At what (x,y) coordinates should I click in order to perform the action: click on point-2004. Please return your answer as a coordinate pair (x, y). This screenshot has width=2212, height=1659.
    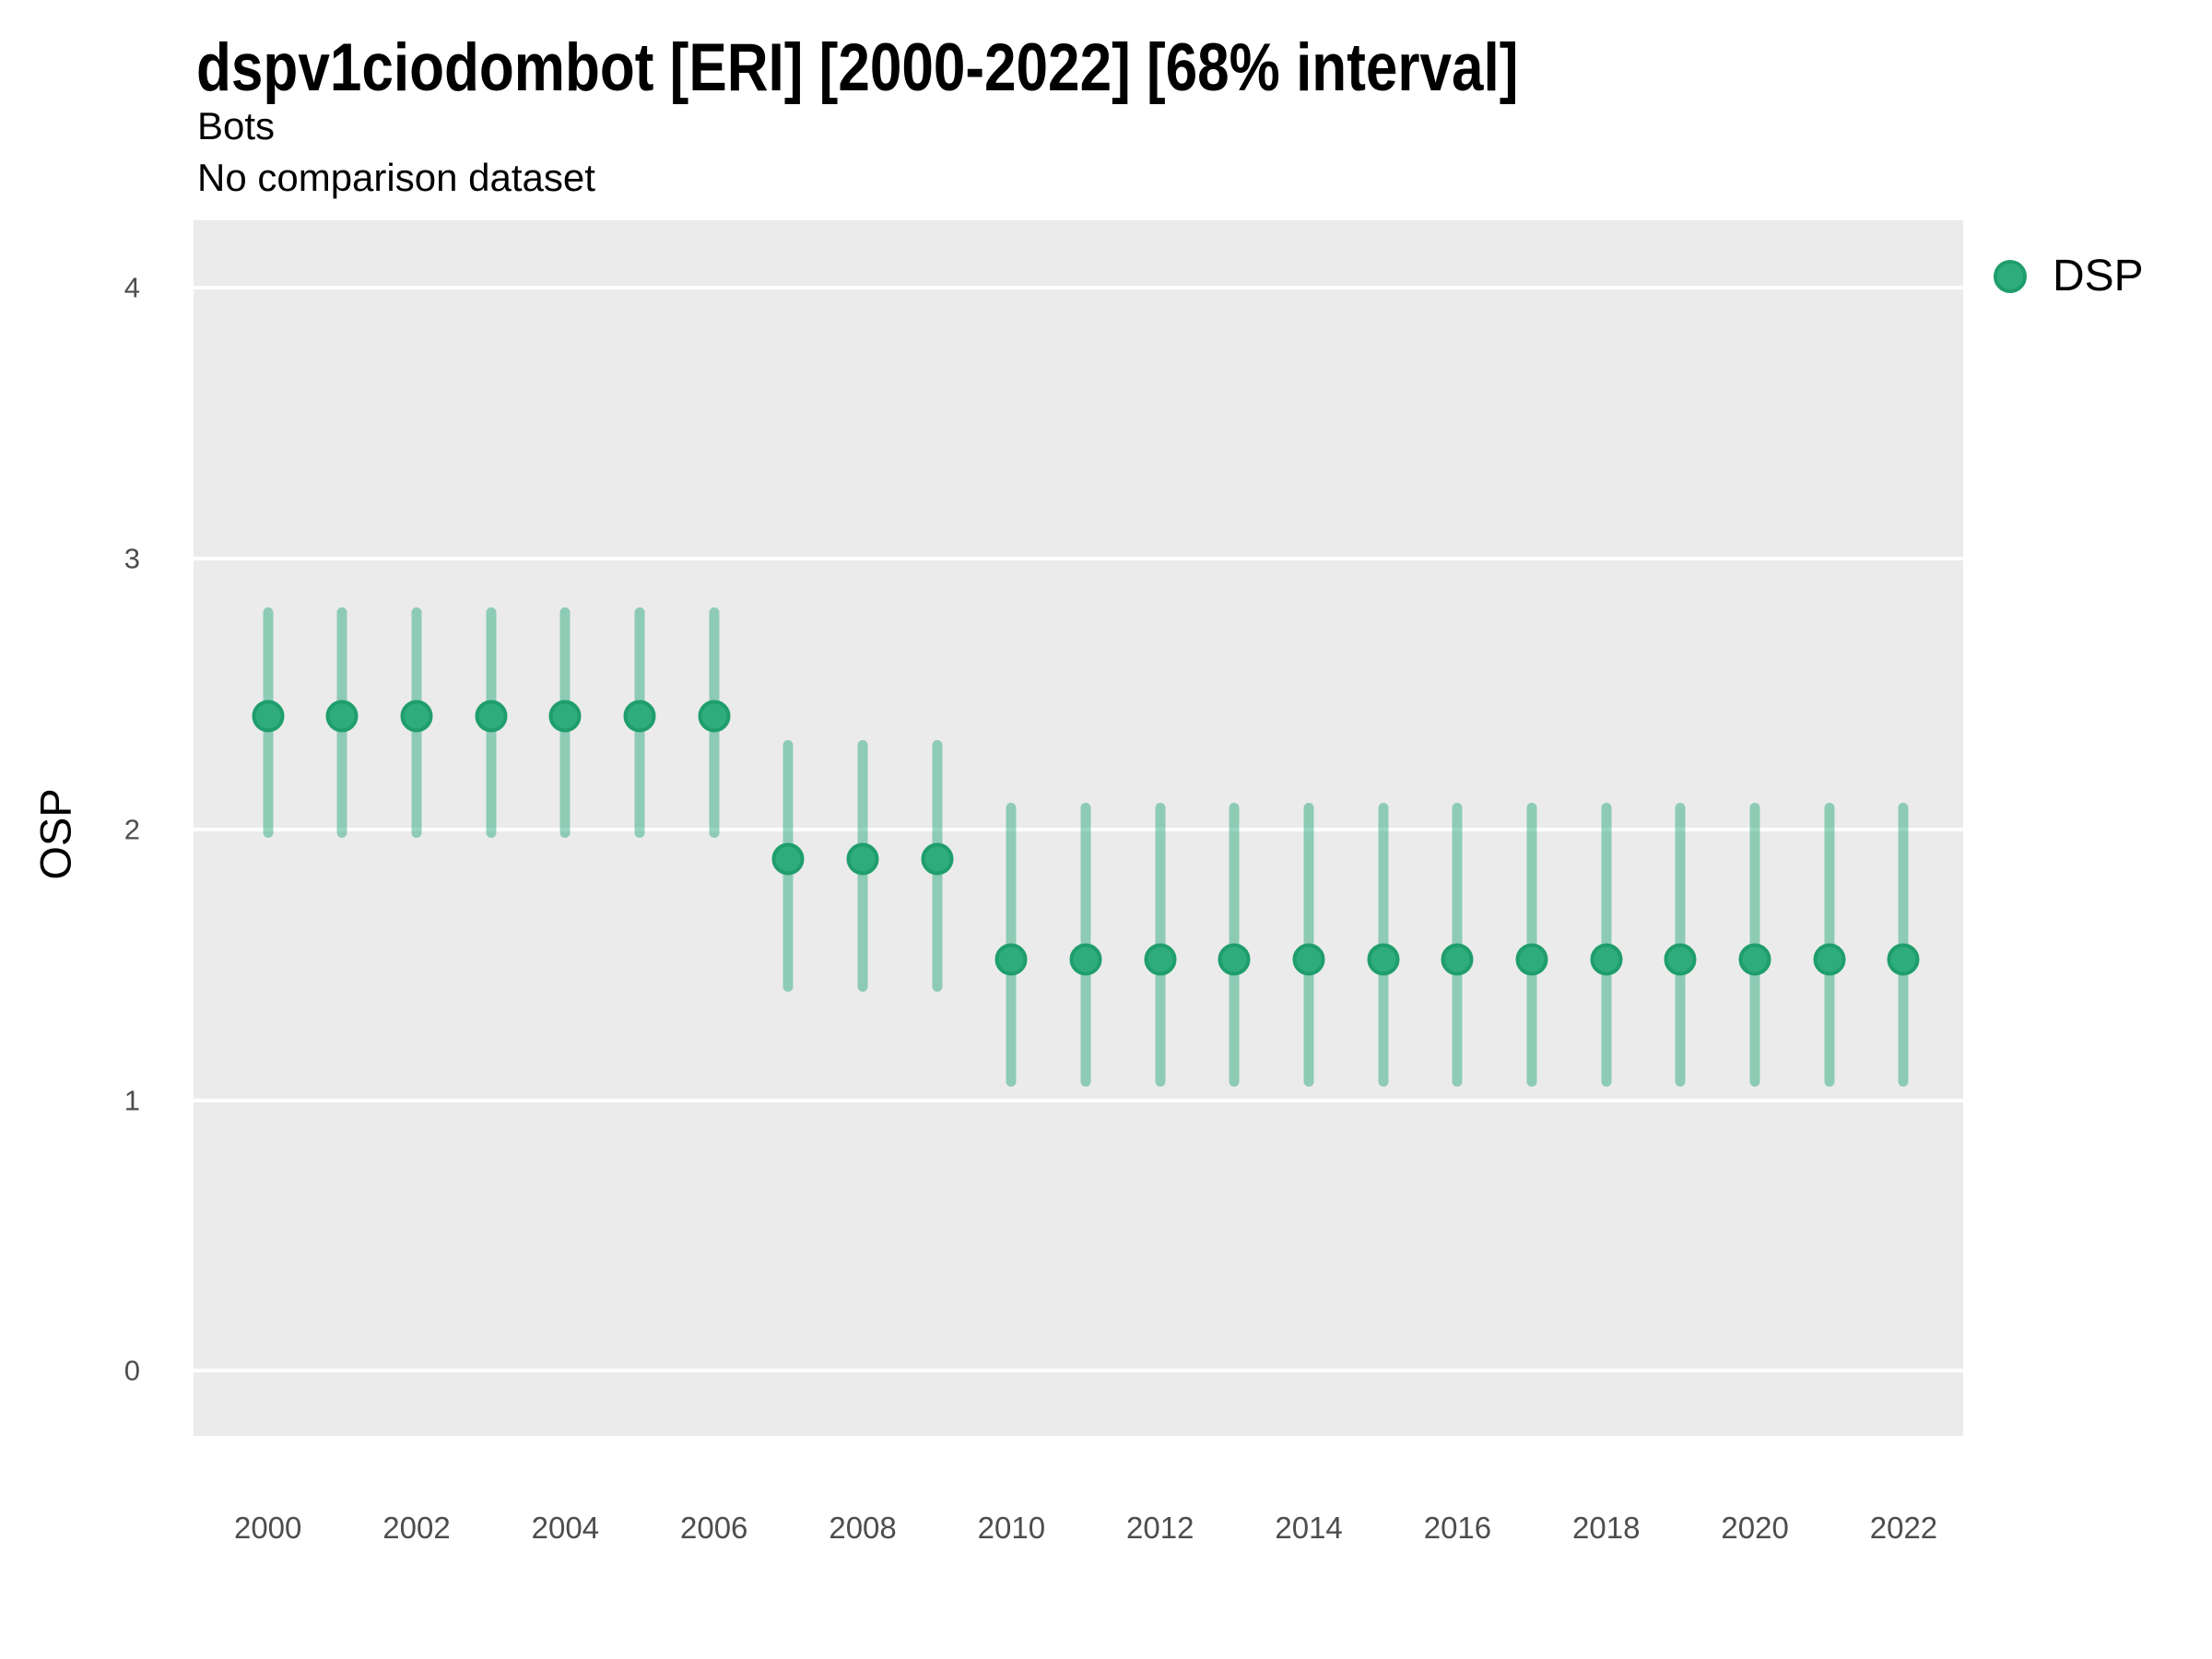
    Looking at the image, I should click on (565, 716).